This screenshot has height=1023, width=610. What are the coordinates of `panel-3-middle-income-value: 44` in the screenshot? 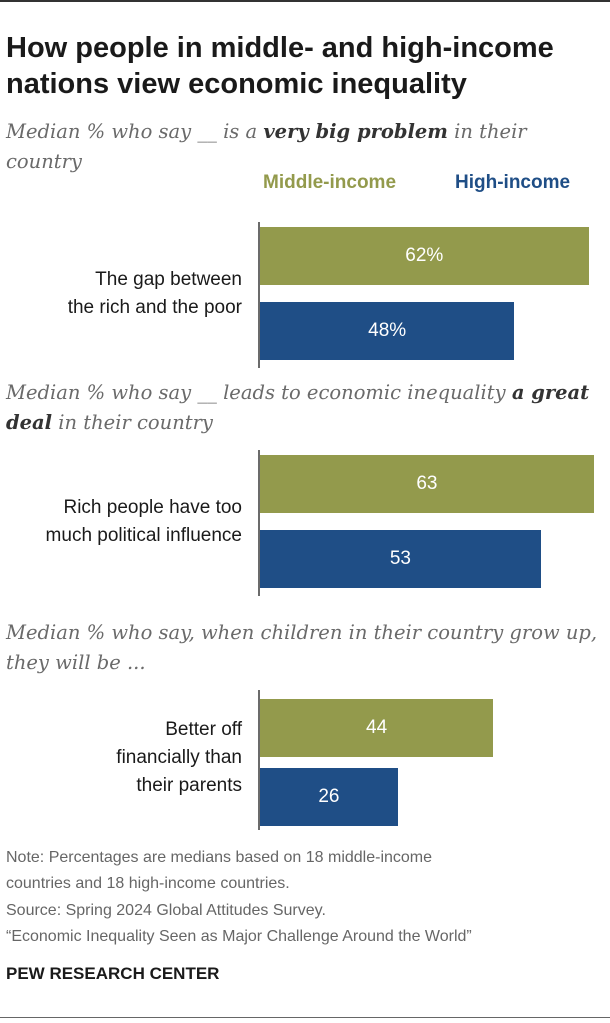 It's located at (377, 727).